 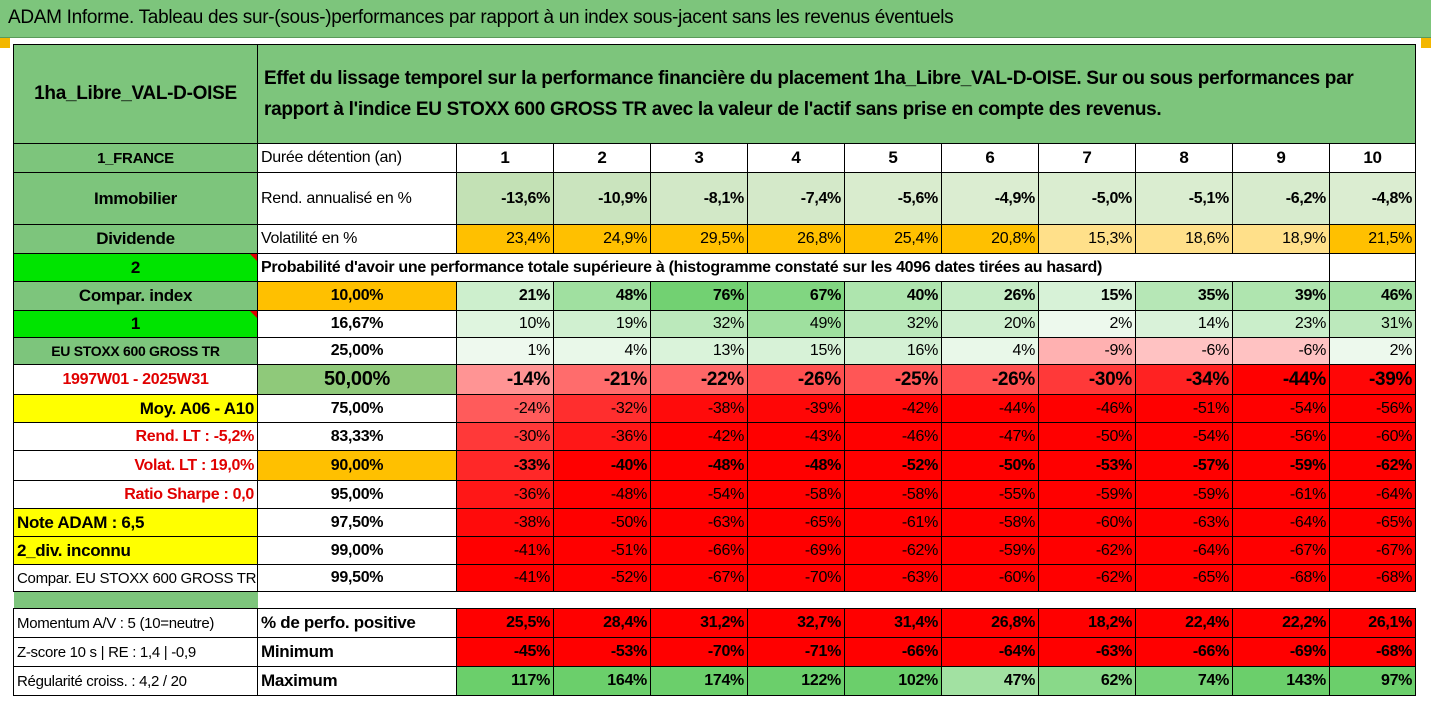 I want to click on distribution-cell: -68%, so click(x=1372, y=578).